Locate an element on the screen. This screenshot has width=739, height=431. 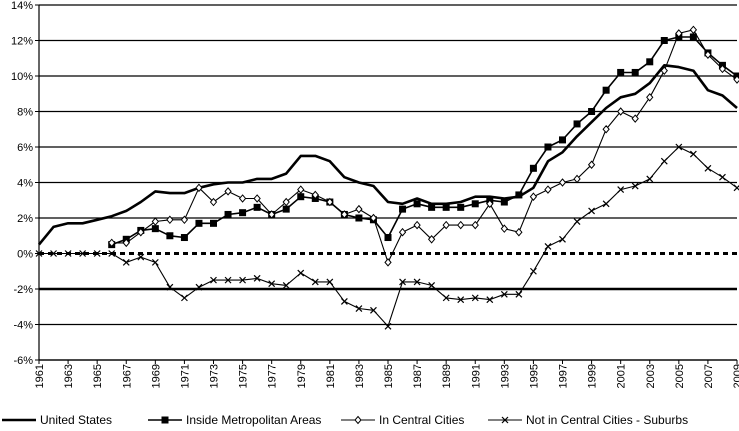
x-tick-label: 1995 is located at coordinates (534, 376).